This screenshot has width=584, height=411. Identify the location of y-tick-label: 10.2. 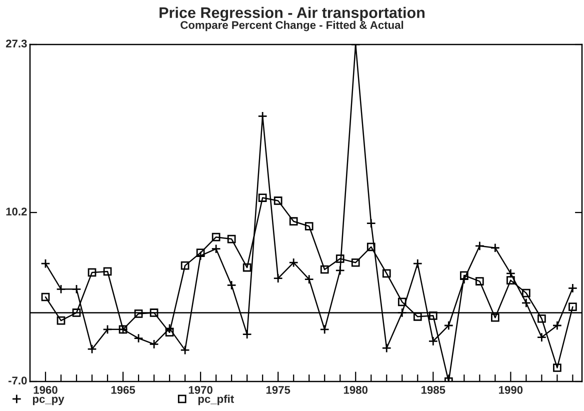
(16, 212).